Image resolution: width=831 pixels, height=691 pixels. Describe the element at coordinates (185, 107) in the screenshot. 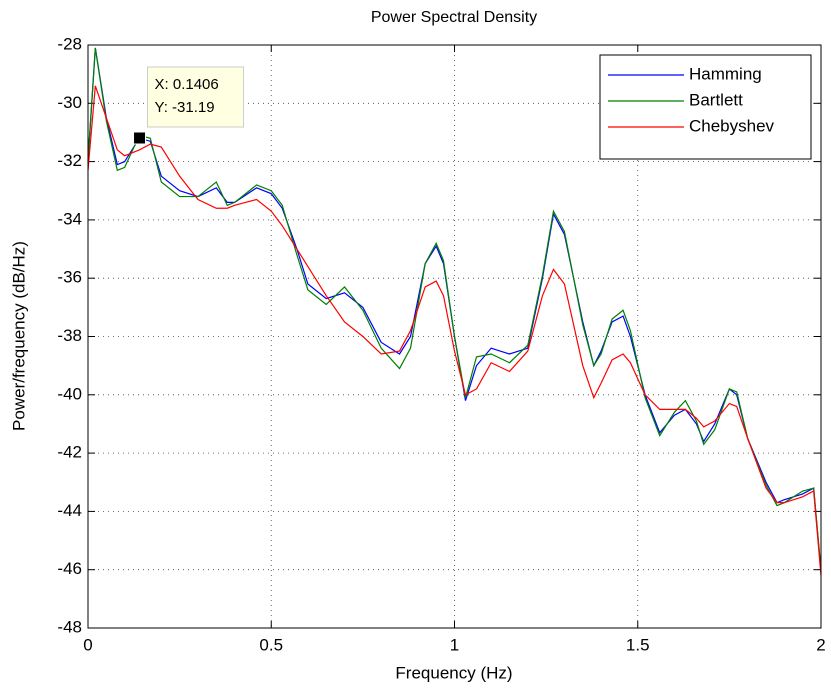

I see `datatip-y: Y: -31.19` at that location.